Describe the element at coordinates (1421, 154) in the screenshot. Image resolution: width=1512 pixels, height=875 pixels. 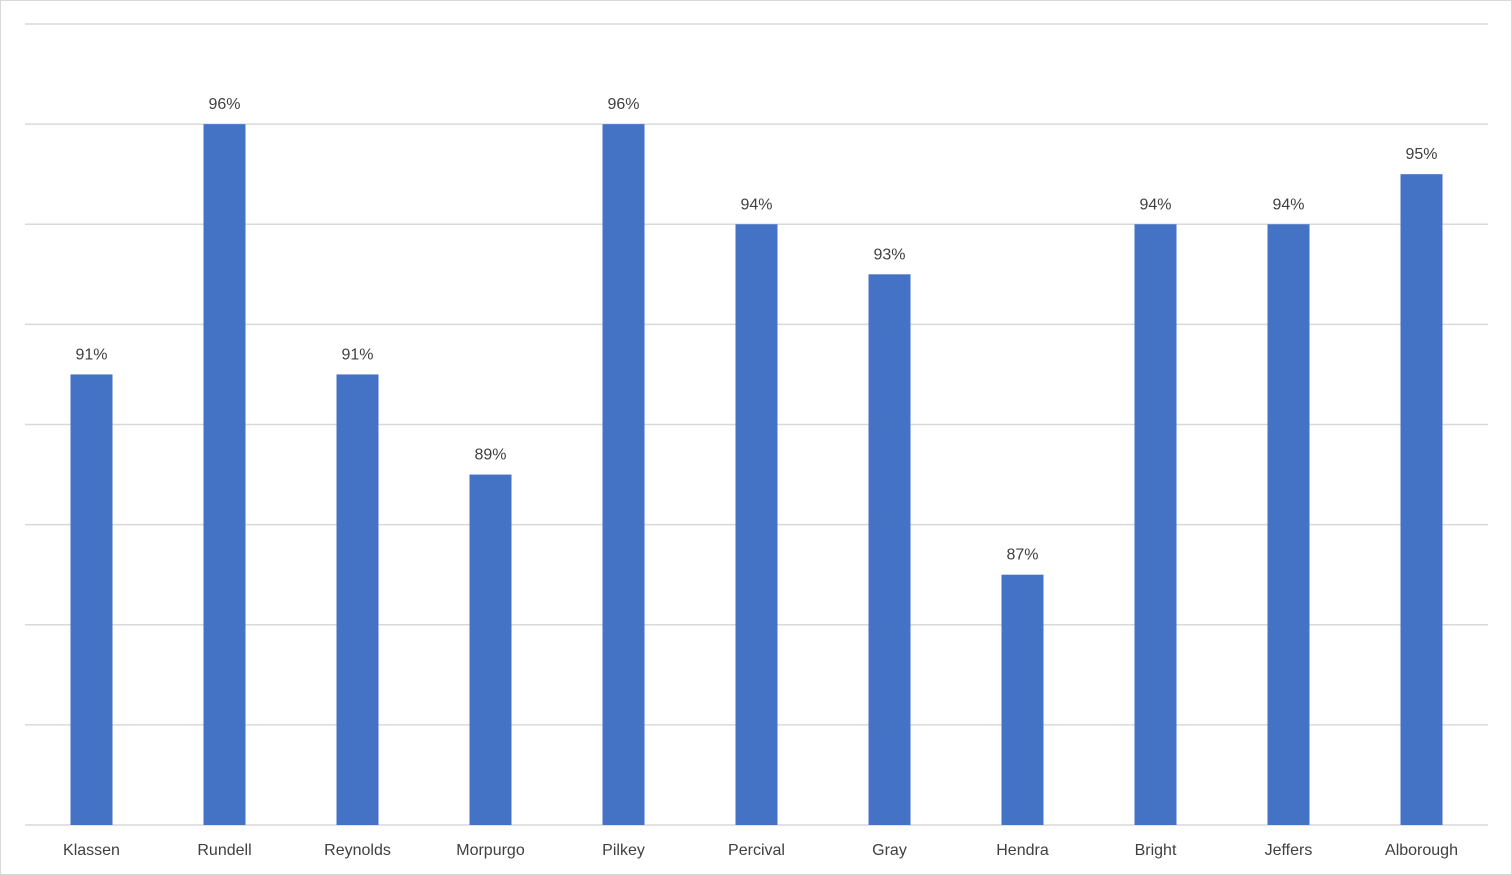
I see `data-label-alborough: 95%` at that location.